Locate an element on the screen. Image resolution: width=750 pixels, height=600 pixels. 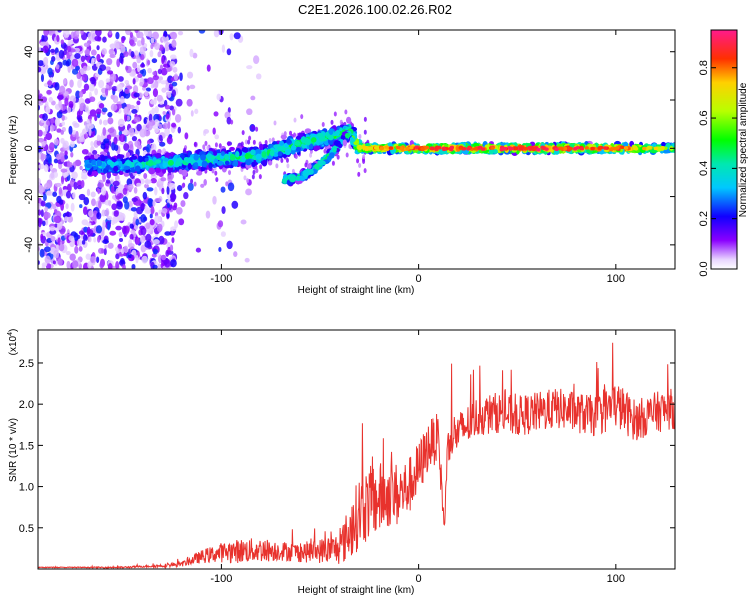
spectrogram-x-axis-label: Height of straight line (km) is located at coordinates (356, 290).